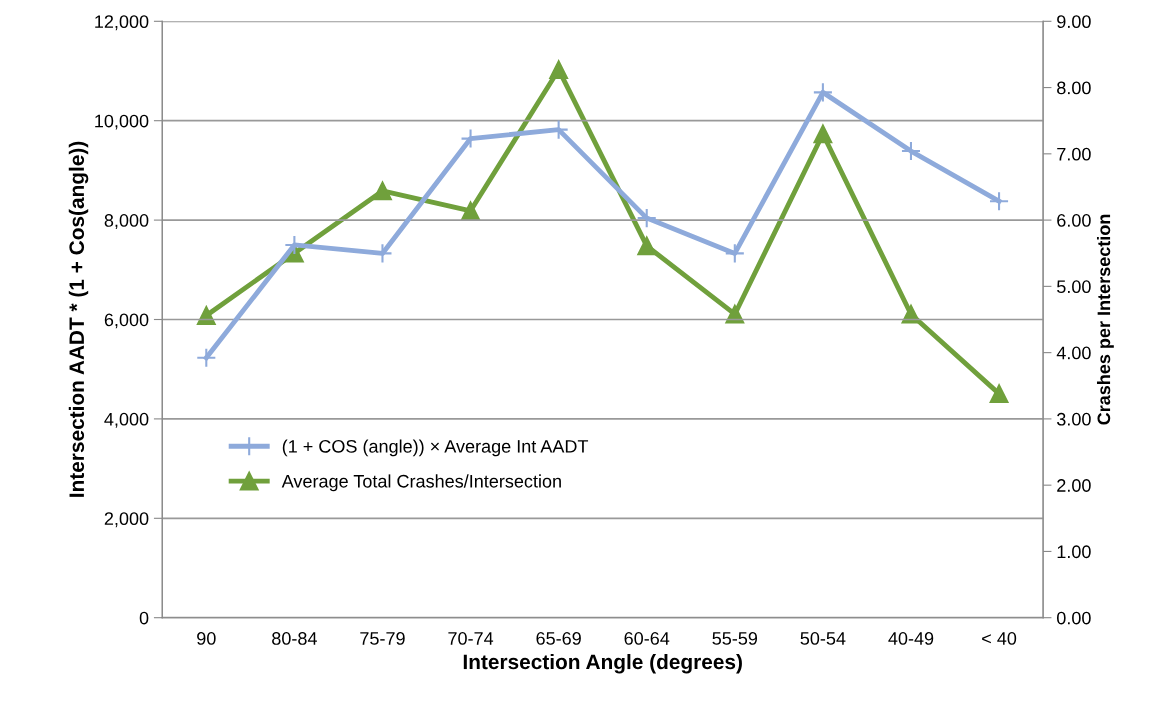  Describe the element at coordinates (126, 420) in the screenshot. I see `y-tick-label: 4,000` at that location.